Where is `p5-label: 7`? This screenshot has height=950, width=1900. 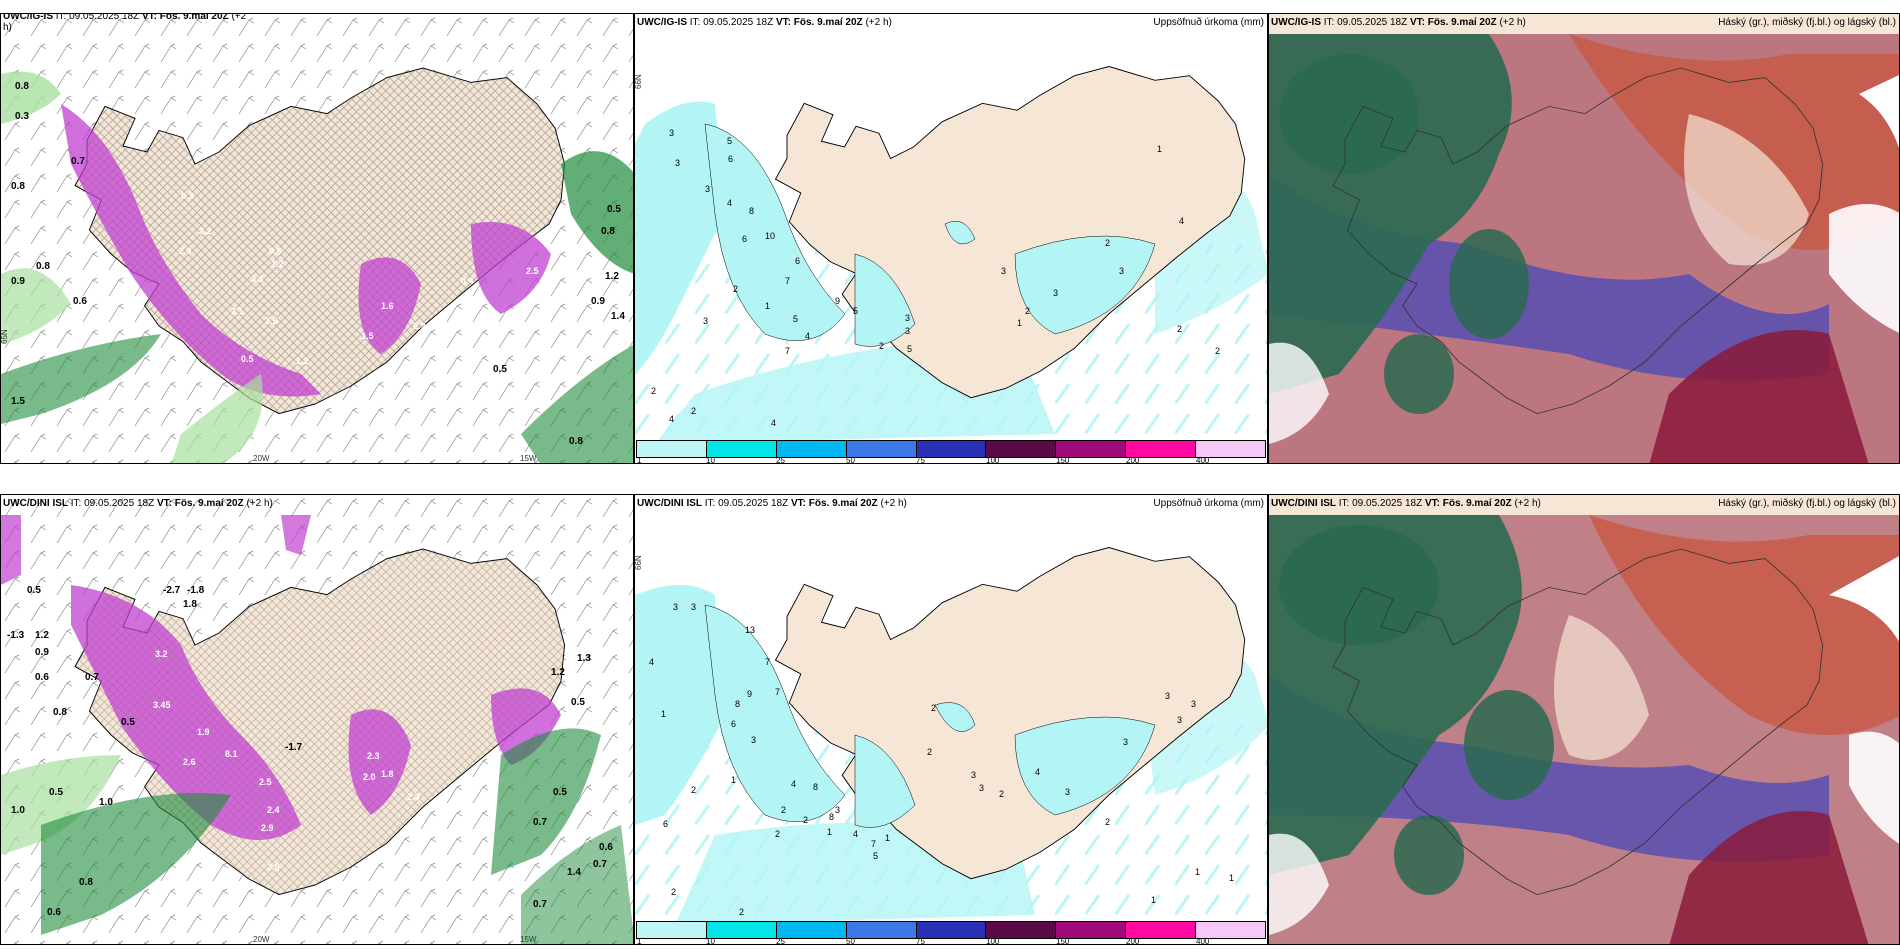 p5-label: 7 is located at coordinates (777, 692).